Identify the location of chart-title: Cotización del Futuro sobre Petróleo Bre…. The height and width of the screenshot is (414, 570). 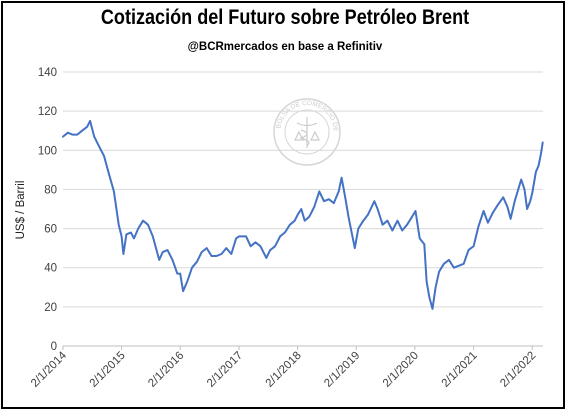
(285, 17).